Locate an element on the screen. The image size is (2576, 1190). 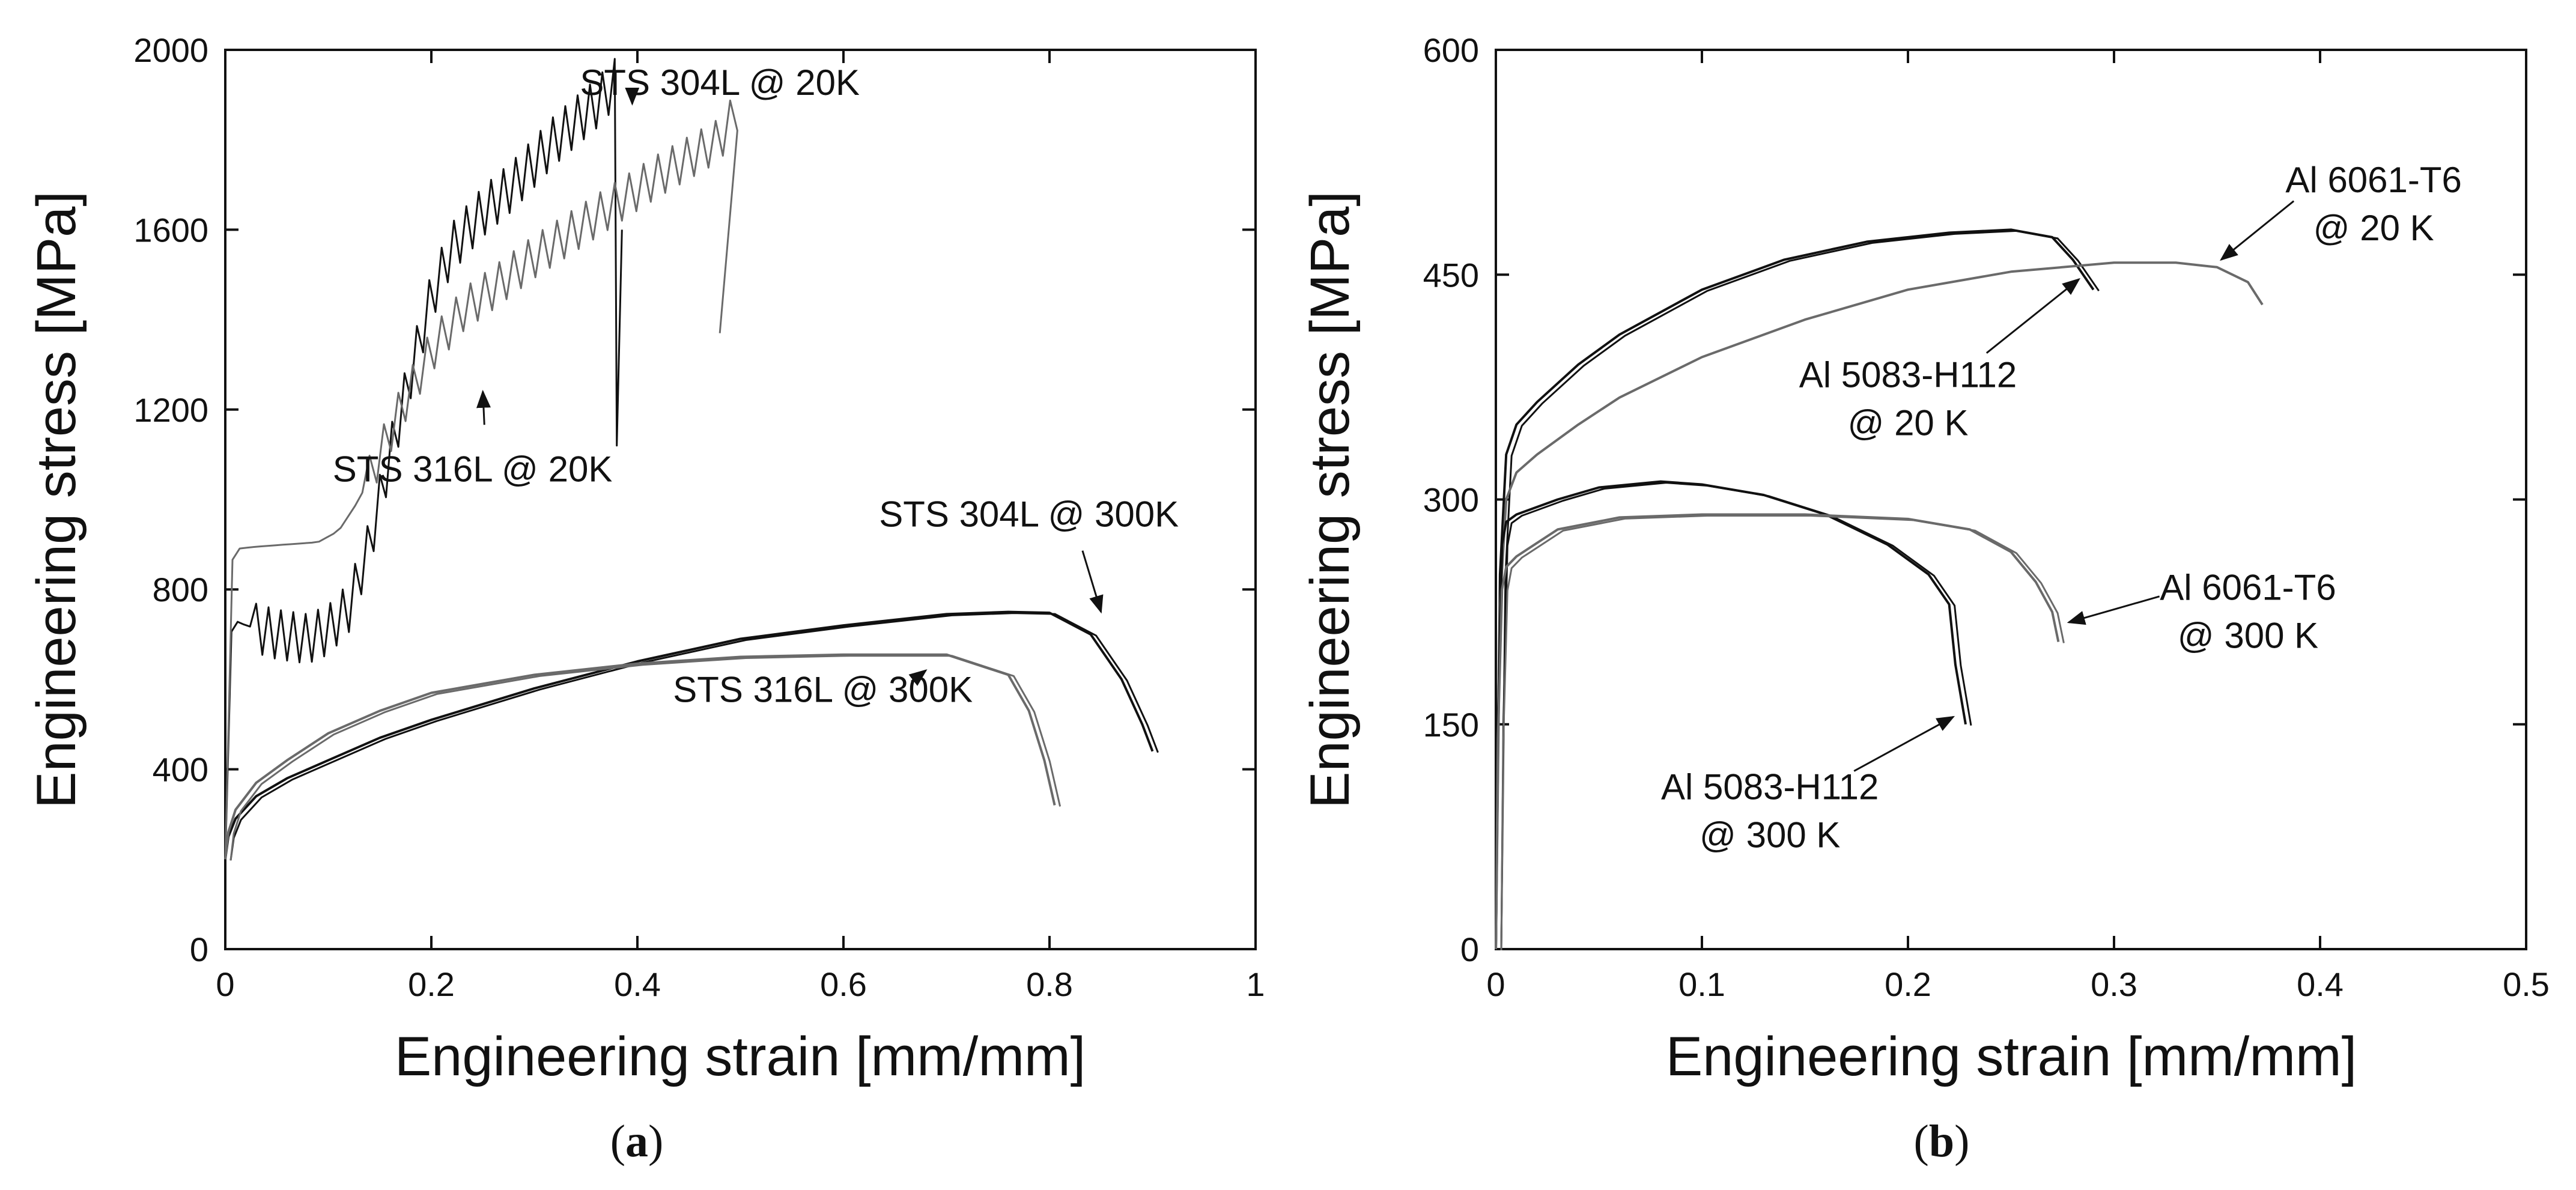
y-tick-label: 1200 is located at coordinates (170, 410).